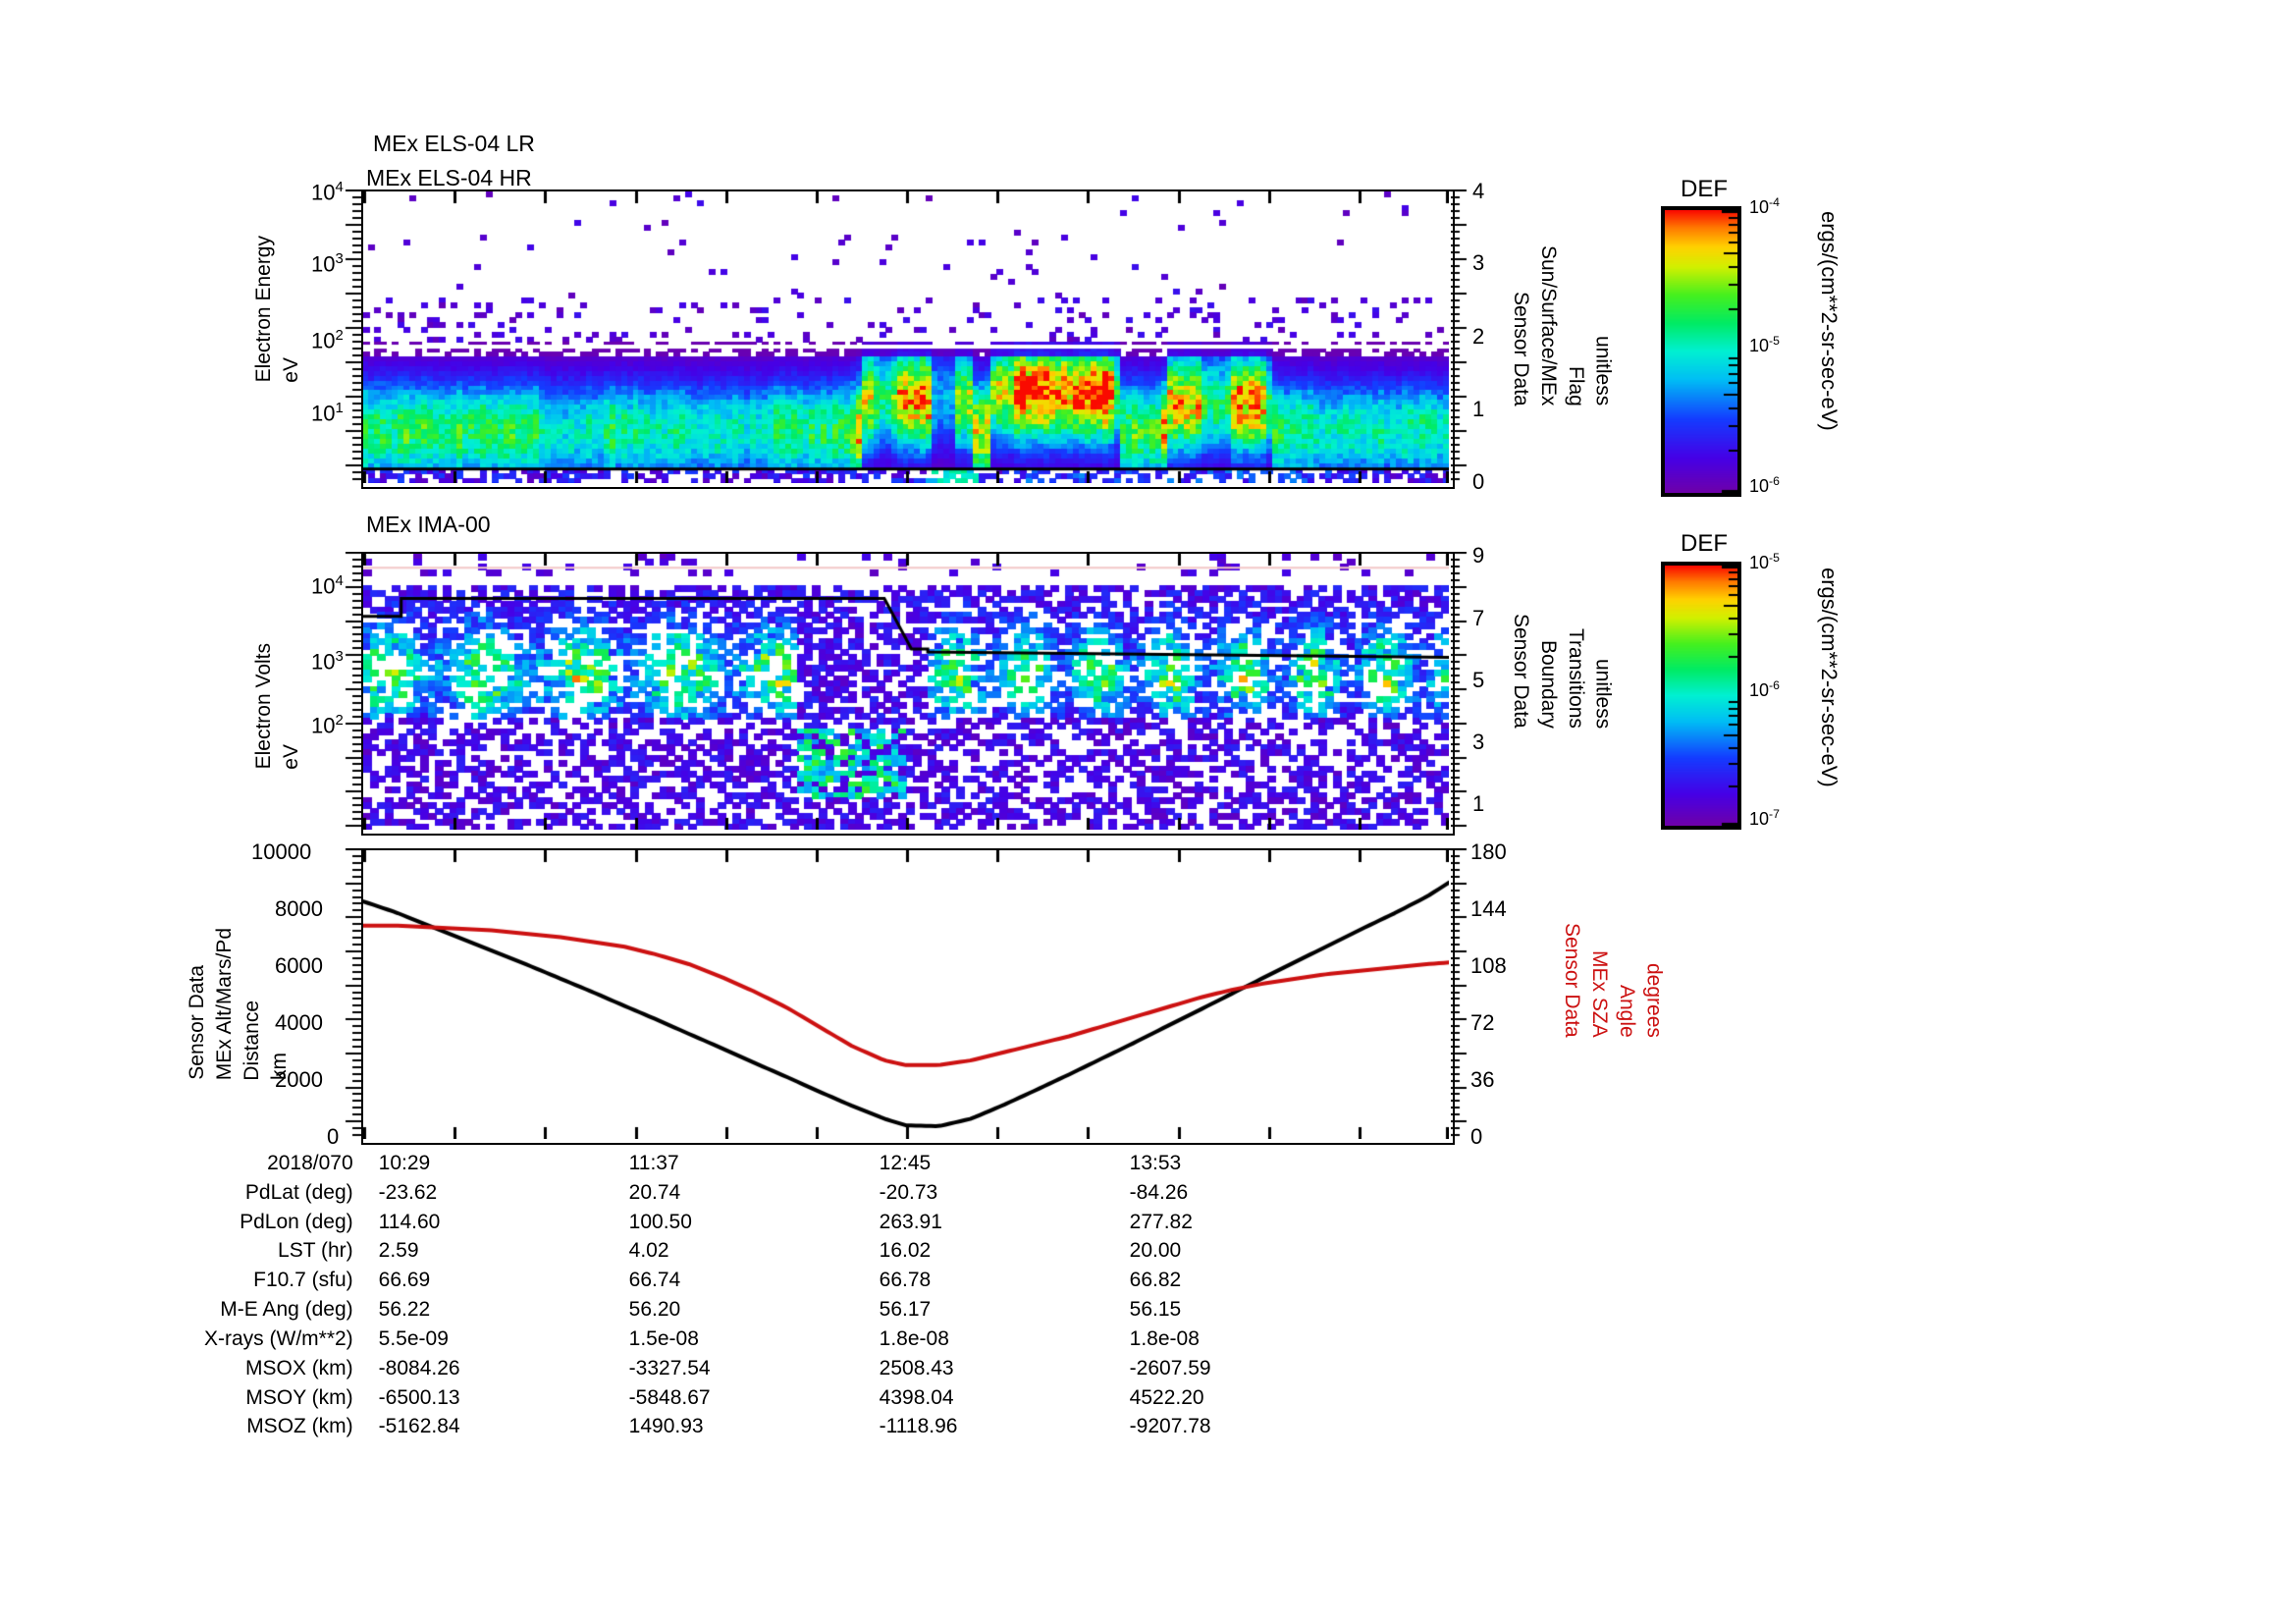 Image resolution: width=2296 pixels, height=1623 pixels. Describe the element at coordinates (792, 1280) in the screenshot. I see `table-row: F10.7 (sfu) 66.69 66.74 66.78 66.82` at that location.